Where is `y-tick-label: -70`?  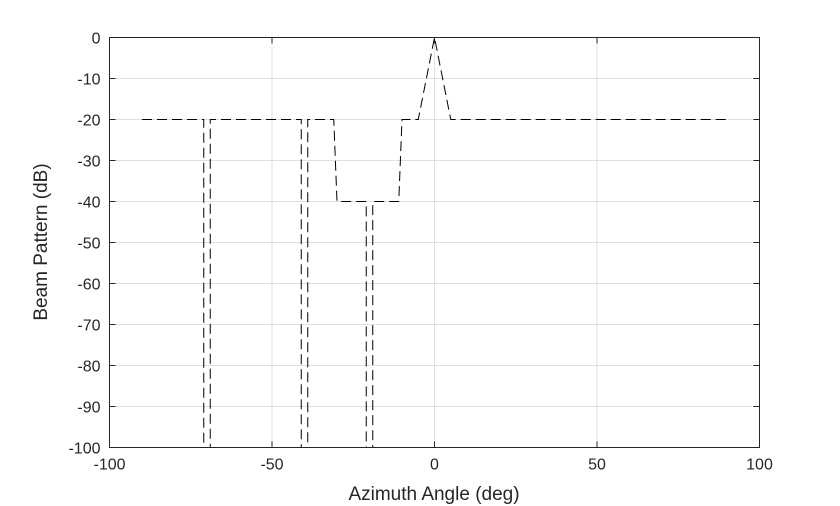
y-tick-label: -70 is located at coordinates (88, 326).